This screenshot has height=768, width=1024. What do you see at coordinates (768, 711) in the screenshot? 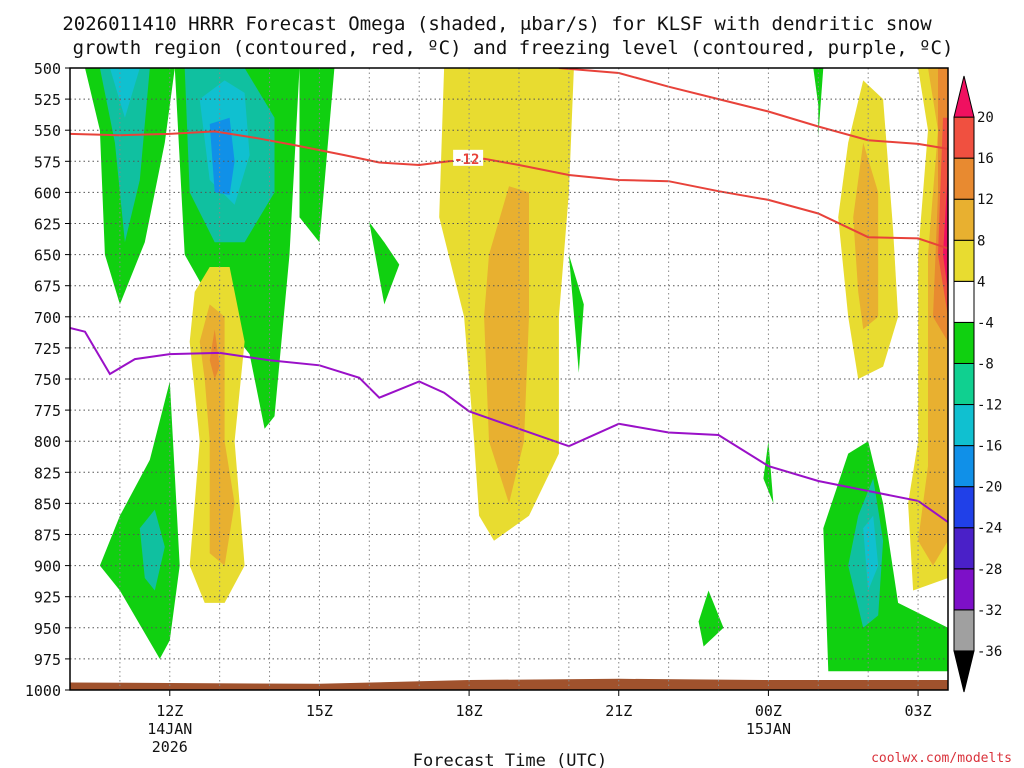
I see `x-tick-label: 00Z` at bounding box center [768, 711].